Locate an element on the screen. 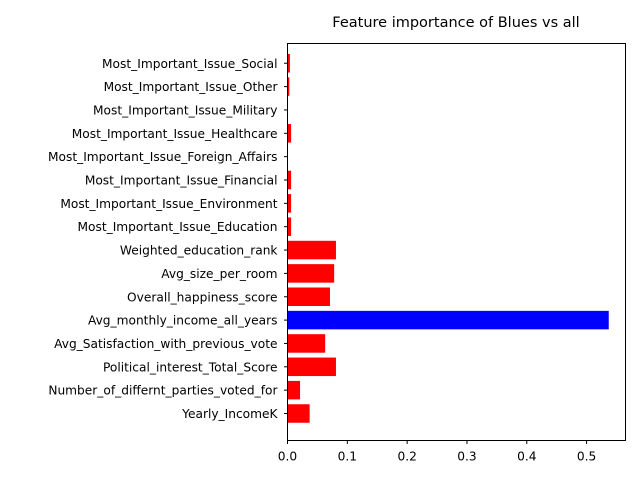  bar-avg-monthly-income-all-years is located at coordinates (448, 320).